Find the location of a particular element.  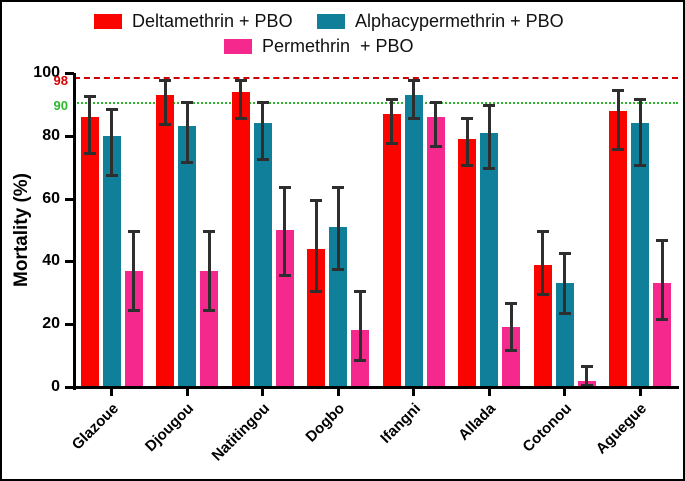

y-tick-label: 80 is located at coordinates (51, 135).